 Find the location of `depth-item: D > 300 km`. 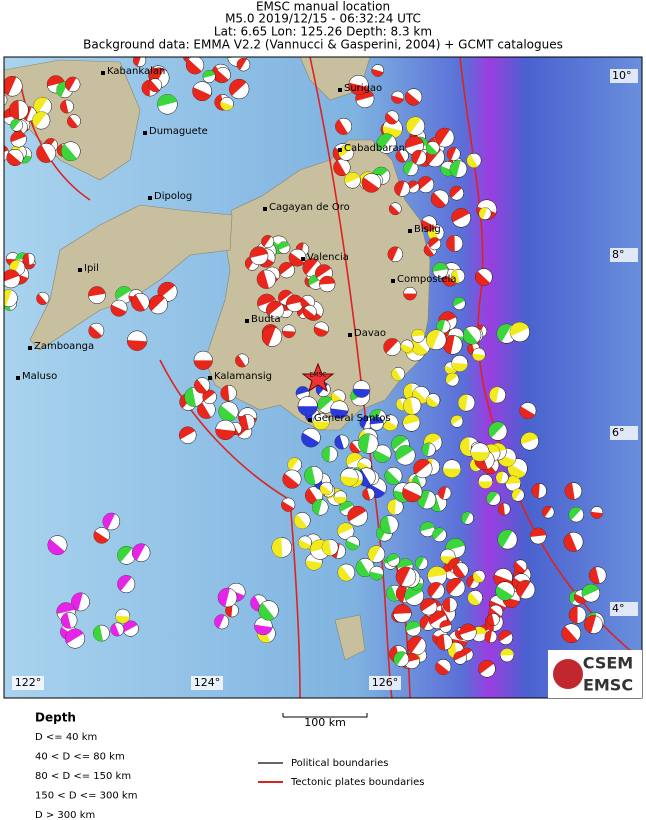

depth-item: D > 300 km is located at coordinates (65, 815).